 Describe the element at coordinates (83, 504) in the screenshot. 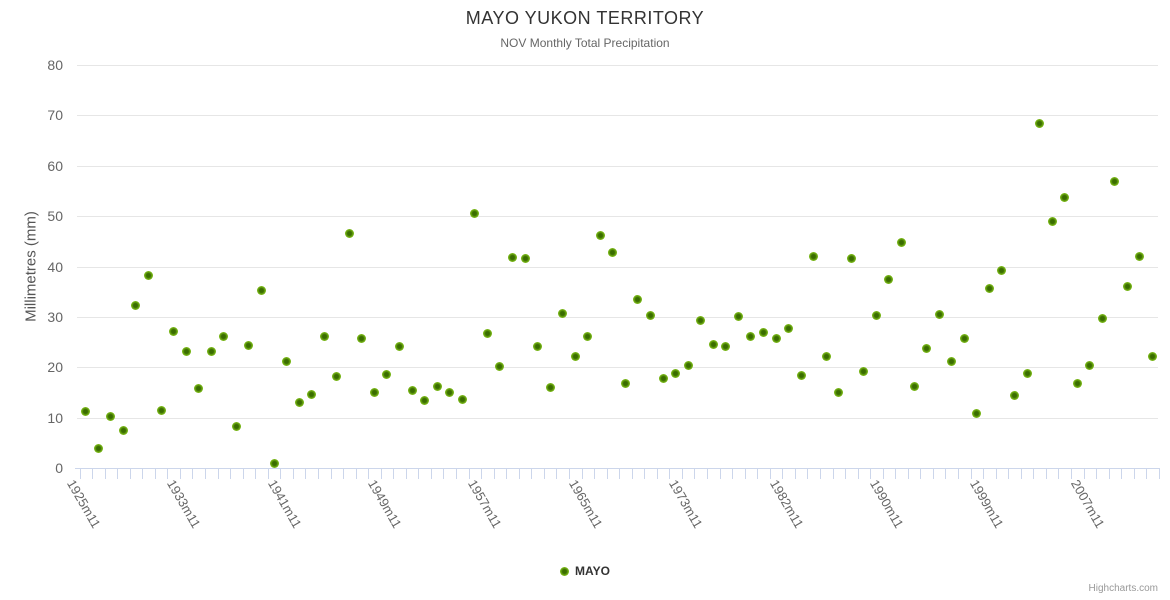

I see `x-axis-tick-label: 1925m11` at that location.